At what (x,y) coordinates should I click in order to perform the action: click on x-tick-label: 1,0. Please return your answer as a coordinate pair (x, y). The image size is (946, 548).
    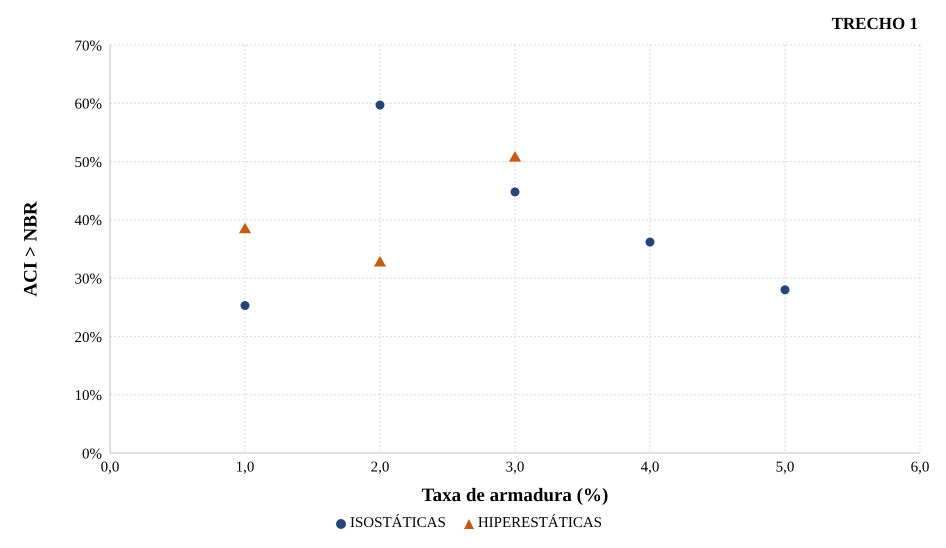
    Looking at the image, I should click on (245, 468).